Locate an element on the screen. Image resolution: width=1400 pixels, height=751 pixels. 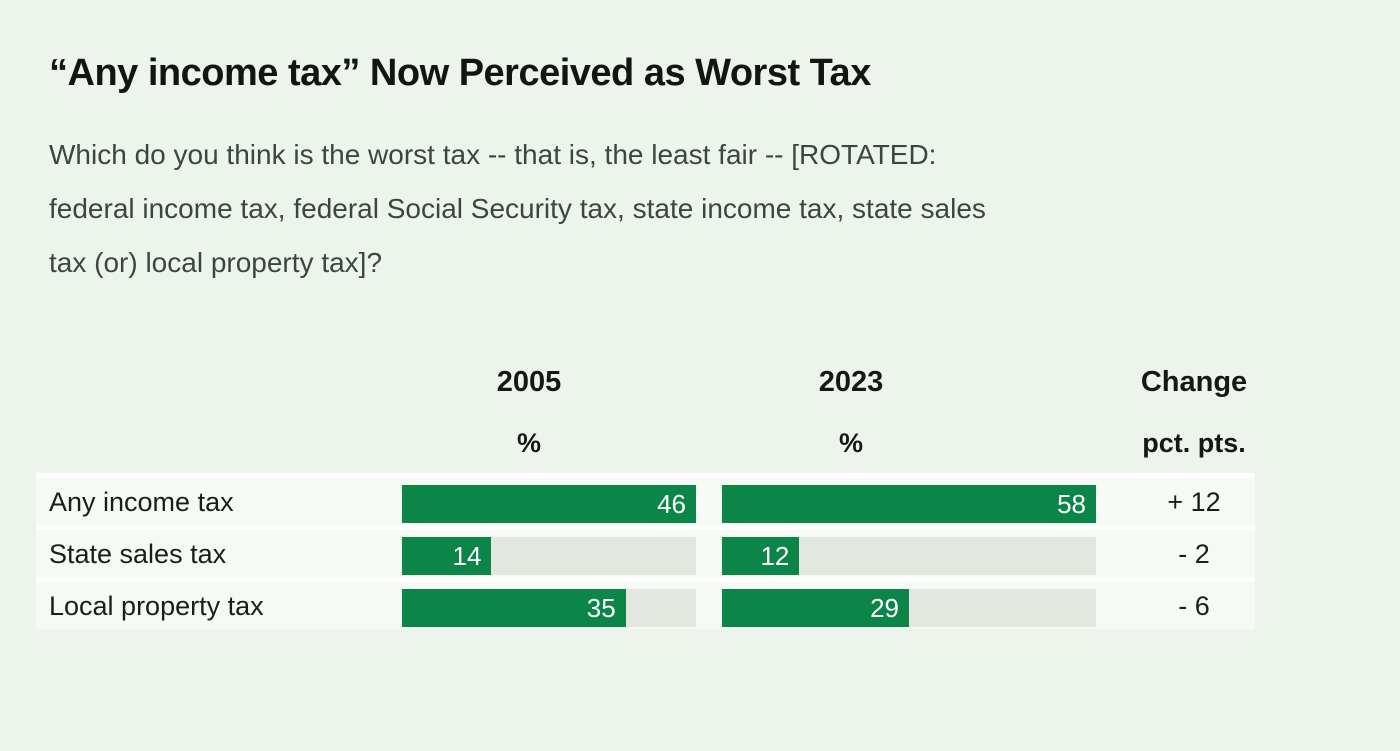
table-row-state-sales-tax: State sales tax 14 12 - 2 is located at coordinates (645, 551).